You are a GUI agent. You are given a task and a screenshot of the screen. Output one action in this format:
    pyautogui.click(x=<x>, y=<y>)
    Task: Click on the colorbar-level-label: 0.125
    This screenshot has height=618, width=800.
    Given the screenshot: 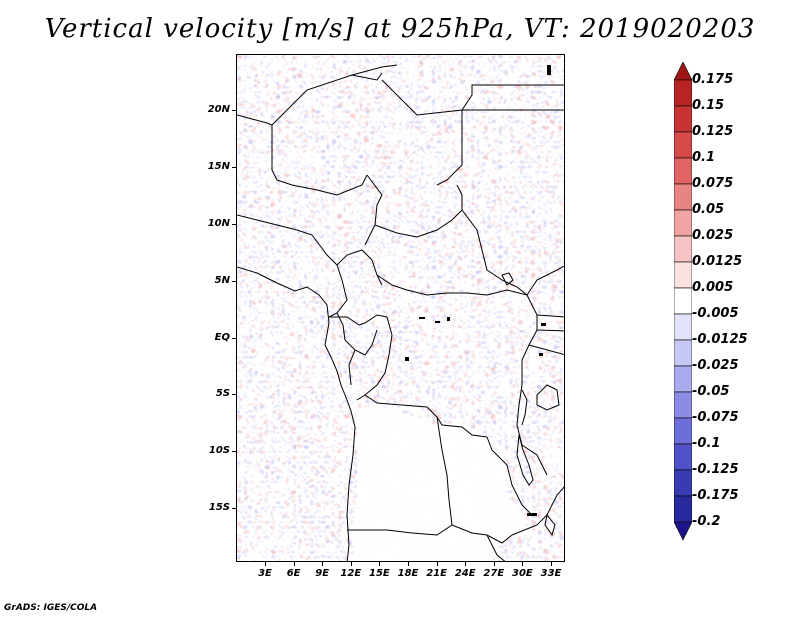 What is the action you would take?
    pyautogui.click(x=713, y=131)
    